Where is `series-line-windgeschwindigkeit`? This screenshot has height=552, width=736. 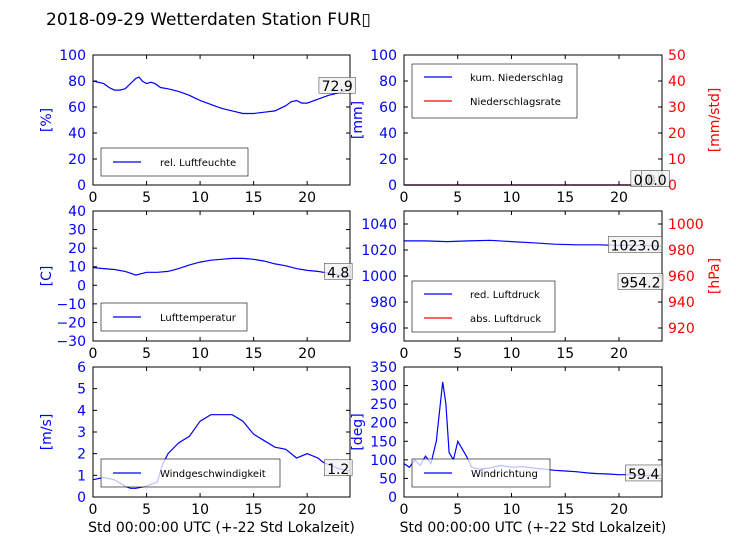 series-line-windgeschwindigkeit is located at coordinates (221, 451).